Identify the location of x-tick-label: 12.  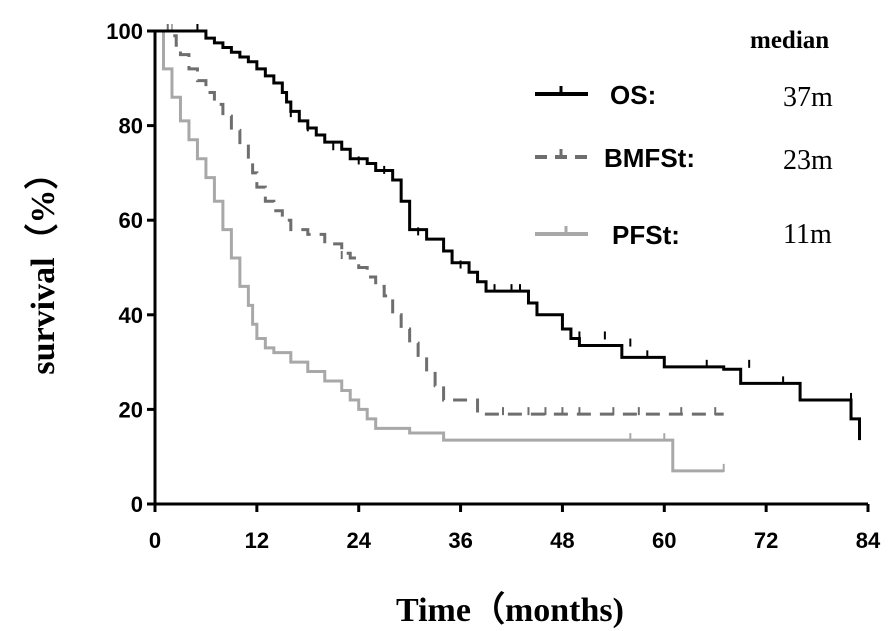
(257, 540).